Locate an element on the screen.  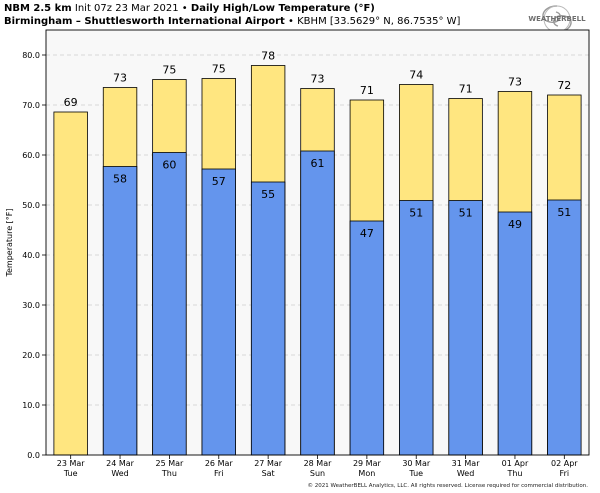
low-temp-label: 47 is located at coordinates (367, 233).